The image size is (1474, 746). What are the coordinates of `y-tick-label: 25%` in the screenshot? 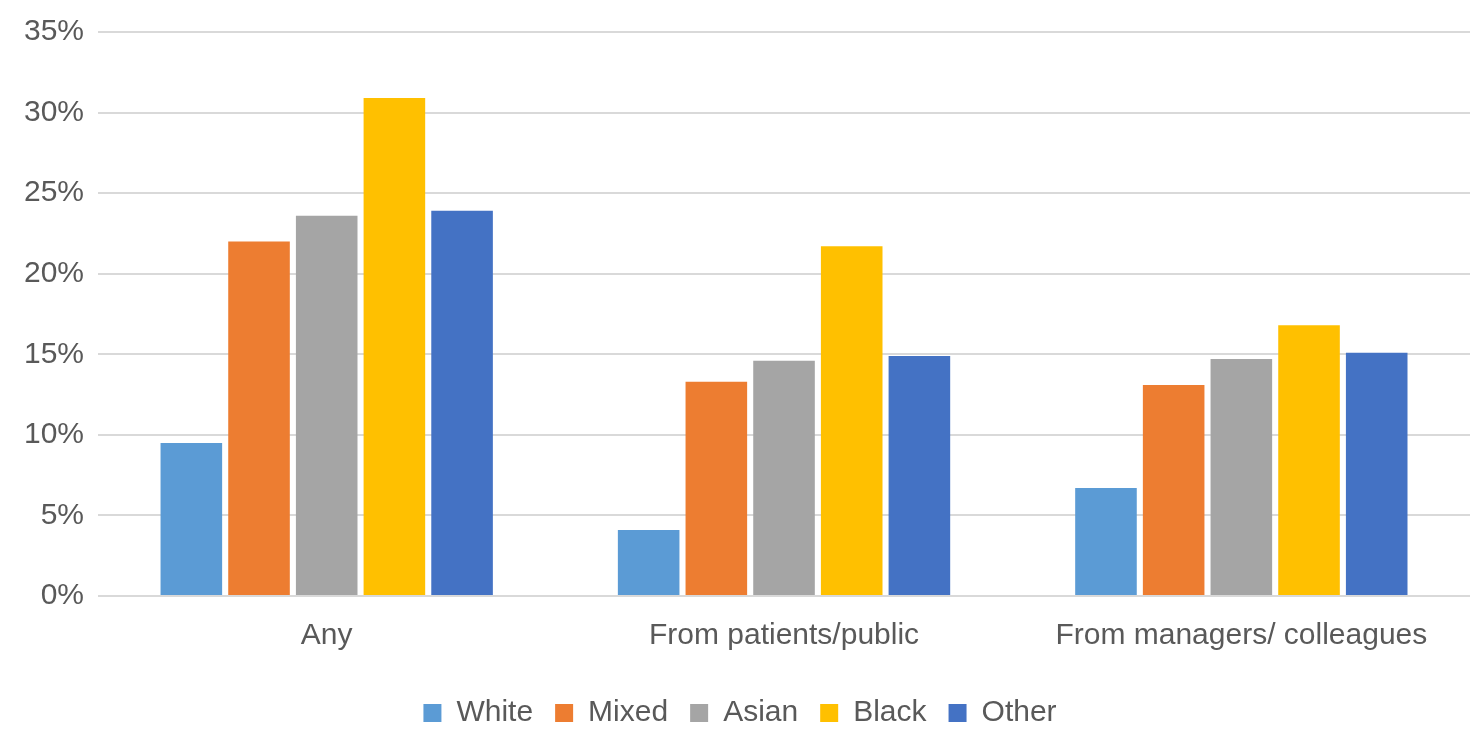 It's located at (54, 191).